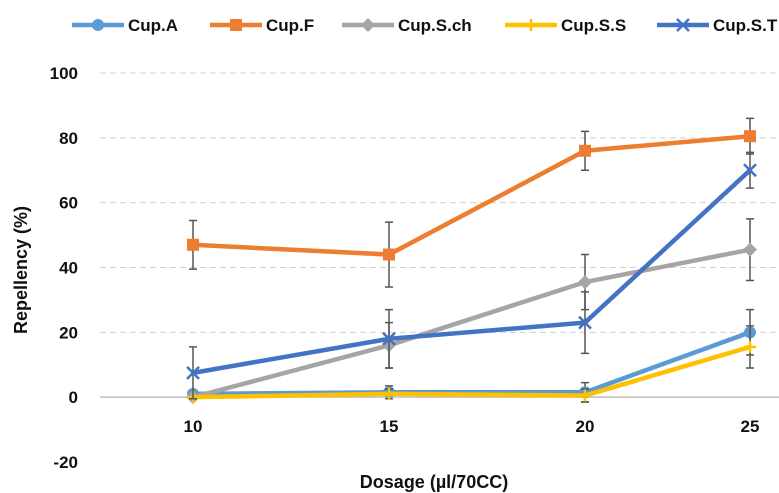 This screenshot has height=493, width=779. What do you see at coordinates (472, 426) in the screenshot?
I see `x-axis-ticks: 10 15 20 25` at bounding box center [472, 426].